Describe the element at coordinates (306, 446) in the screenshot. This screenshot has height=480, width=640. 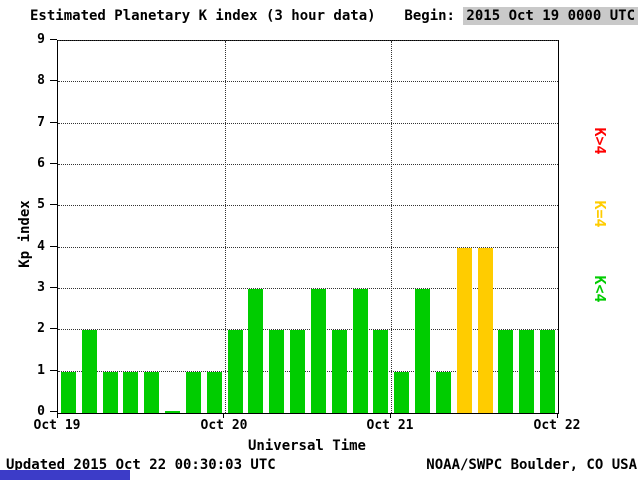
I see `x-axis-title: Universal Time` at that location.